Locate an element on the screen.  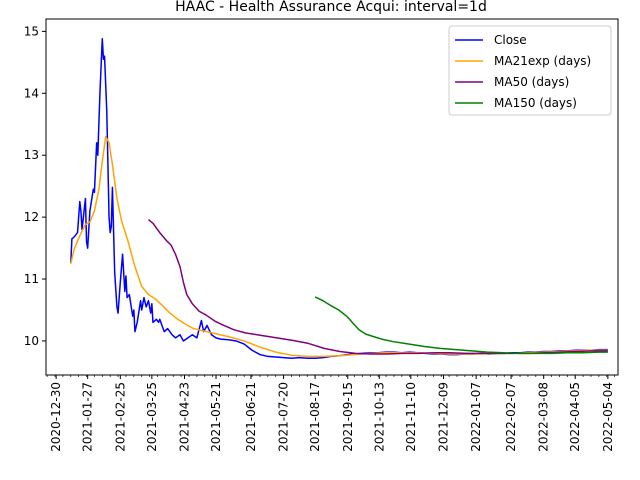
y-tick-label-2: 12 is located at coordinates (31, 217).